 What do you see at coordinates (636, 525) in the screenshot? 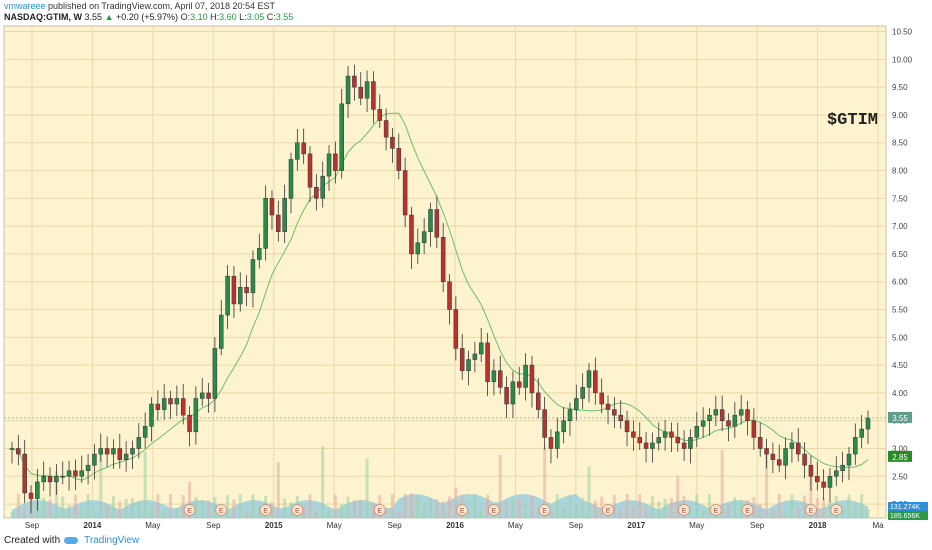
I see `x-tick-label: 2017` at bounding box center [636, 525].